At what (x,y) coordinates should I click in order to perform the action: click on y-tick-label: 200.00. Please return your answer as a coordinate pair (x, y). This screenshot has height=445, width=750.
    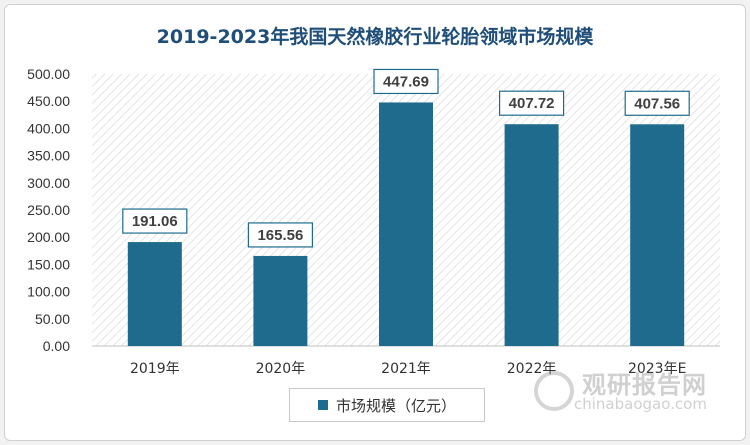
    Looking at the image, I should click on (48, 237).